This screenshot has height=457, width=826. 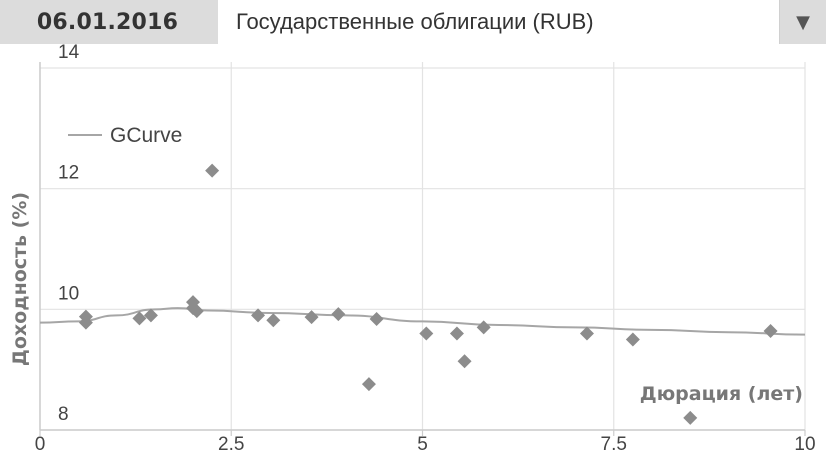 I want to click on y-tick-label: 12, so click(x=68, y=173).